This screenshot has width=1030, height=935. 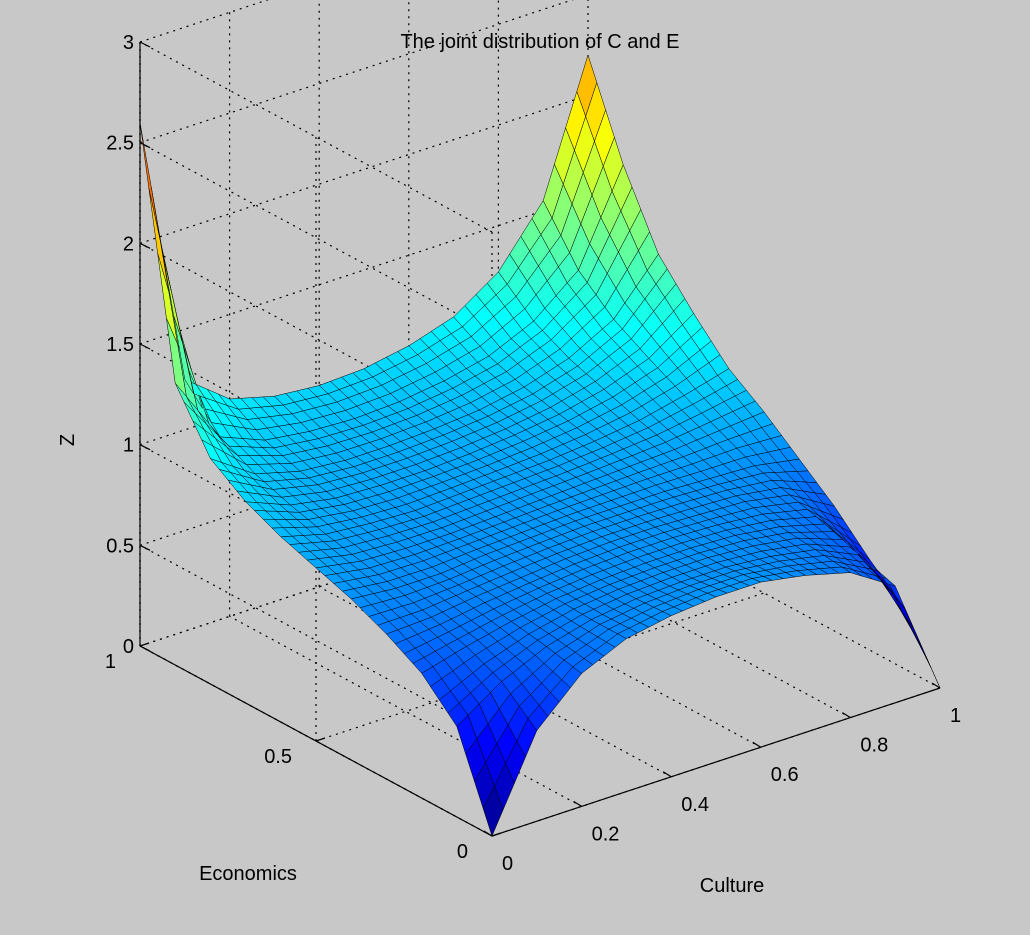 What do you see at coordinates (110, 662) in the screenshot?
I see `y-tick-label: 1` at bounding box center [110, 662].